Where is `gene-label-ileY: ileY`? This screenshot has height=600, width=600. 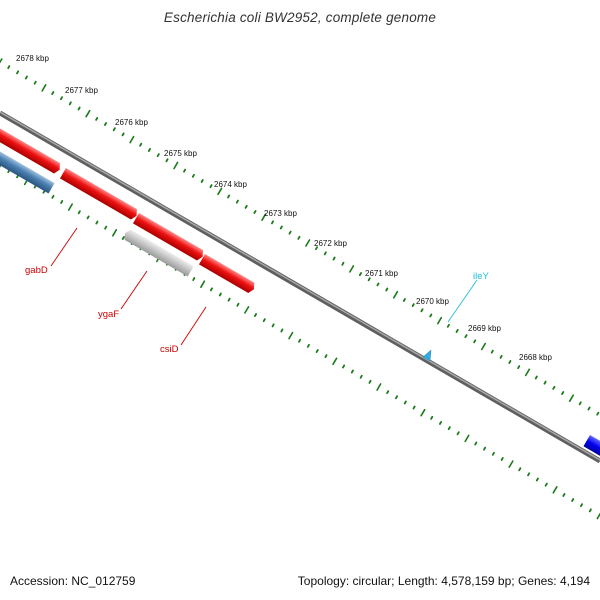
gene-label-ileY: ileY is located at coordinates (481, 276).